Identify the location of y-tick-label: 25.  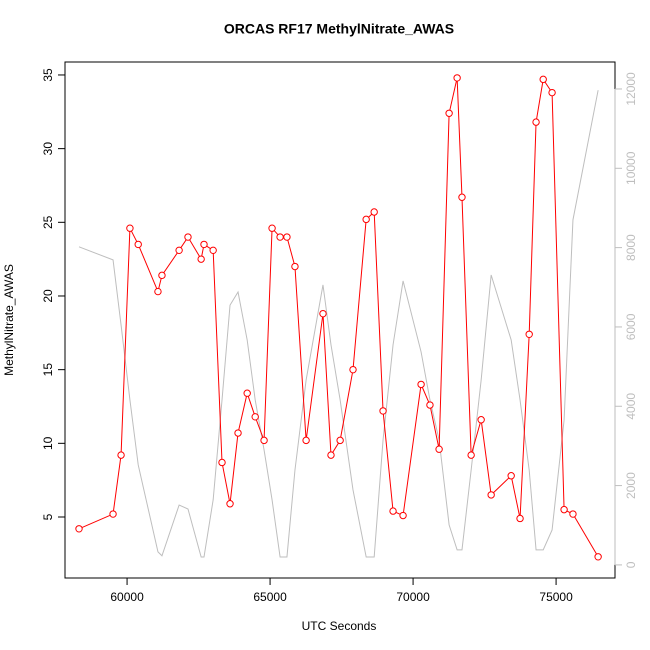
(48, 222).